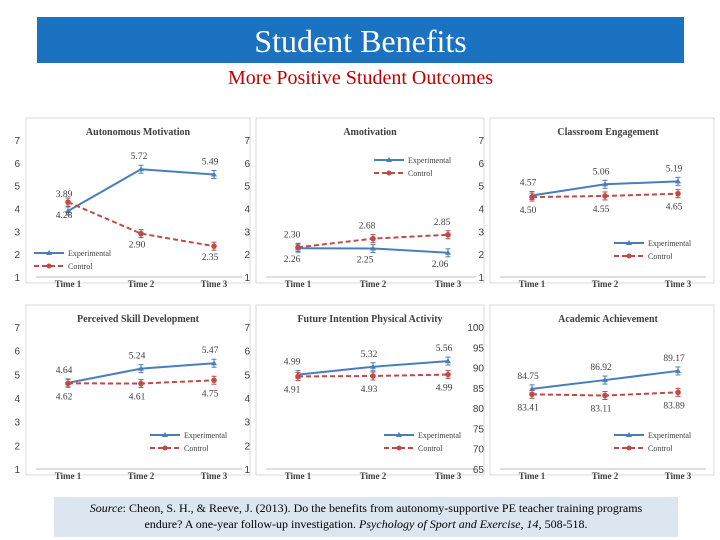 The image size is (720, 540). Describe the element at coordinates (106, 508) in the screenshot. I see `source-label: Source` at that location.